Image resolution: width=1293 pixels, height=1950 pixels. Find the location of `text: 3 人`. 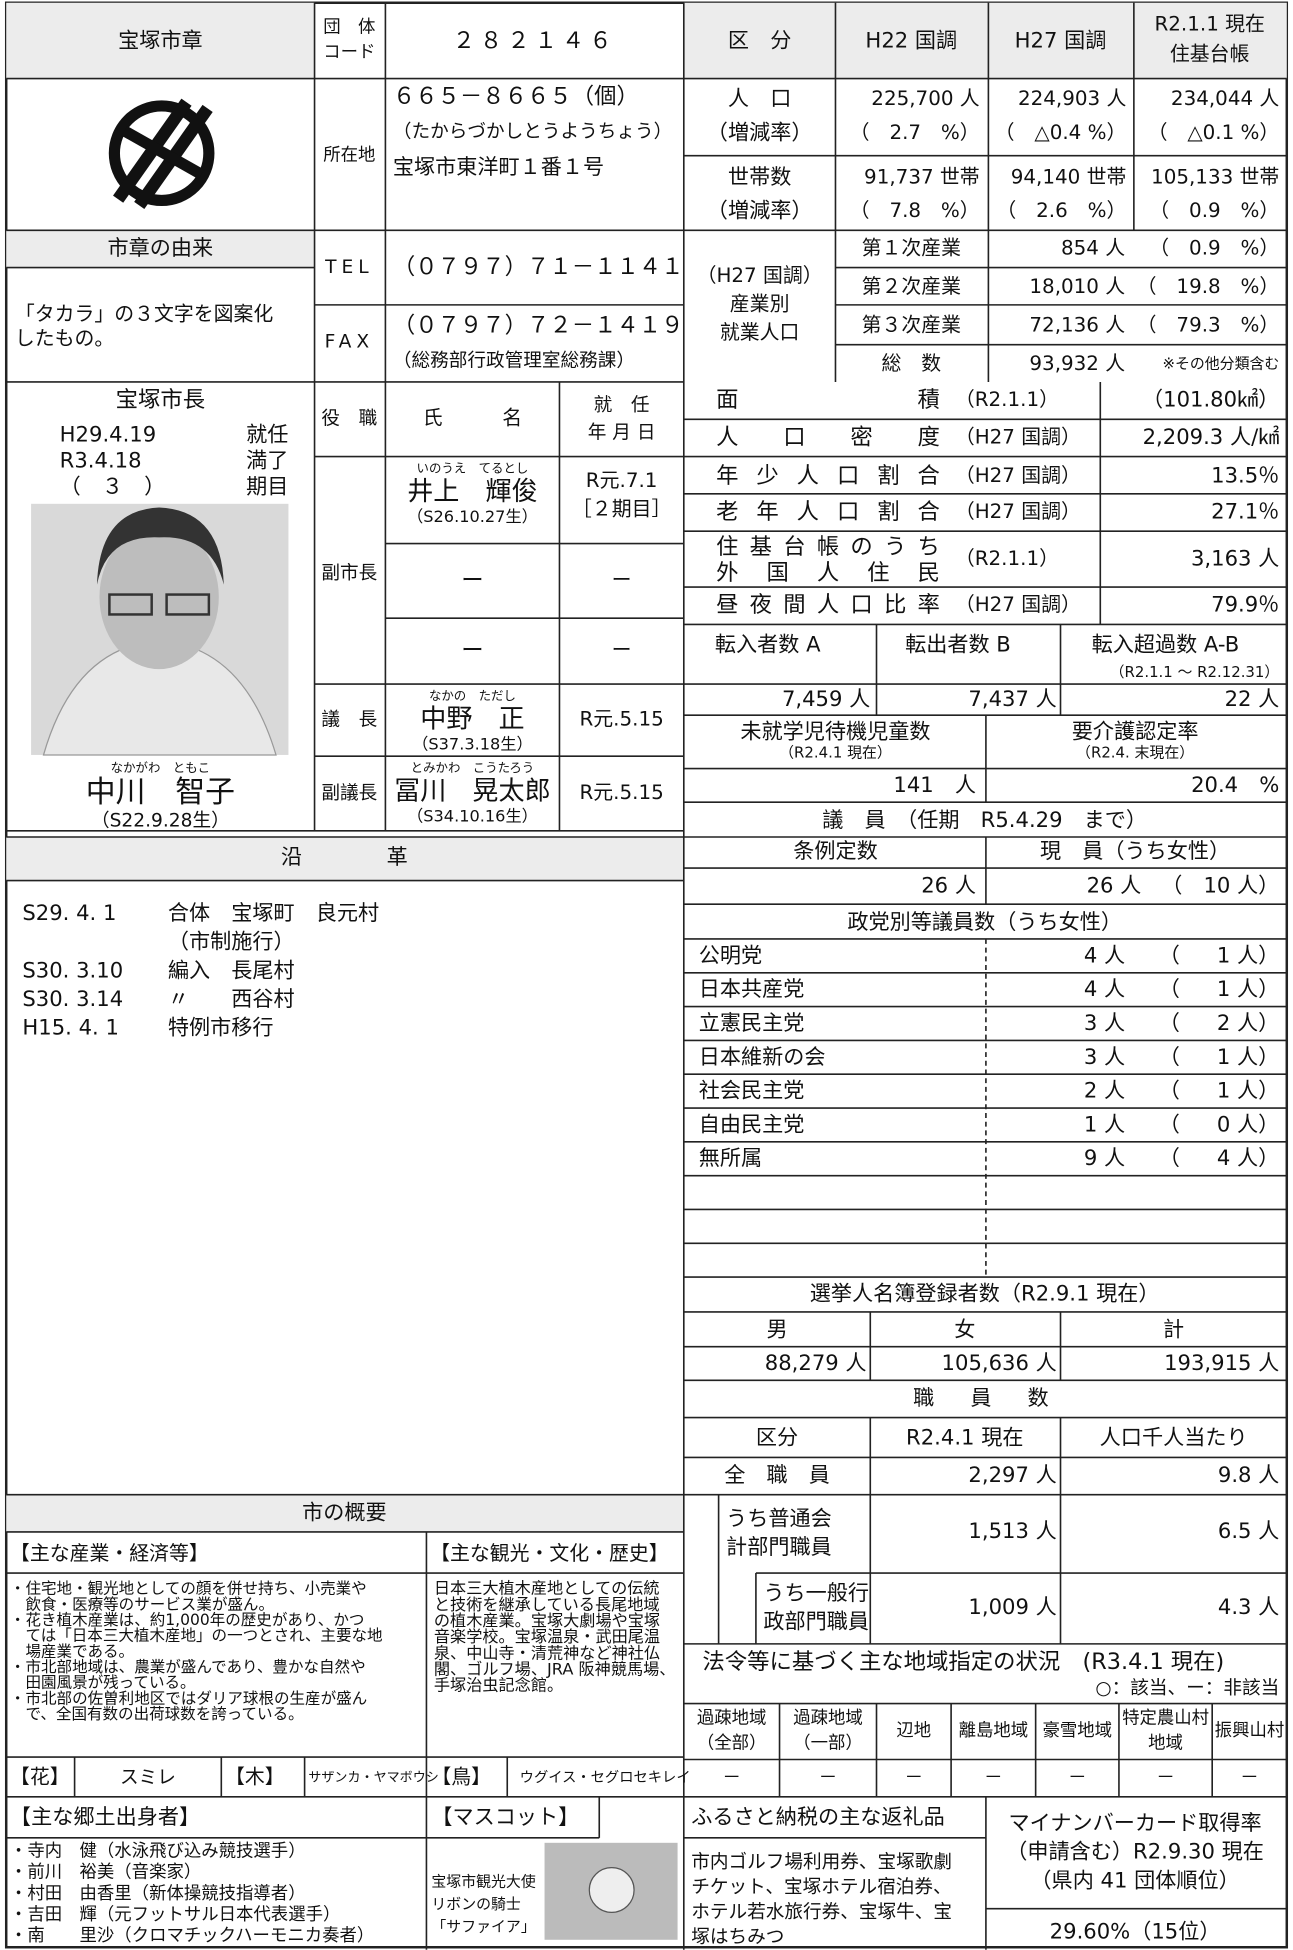

text: 3 人 is located at coordinates (1104, 1022).